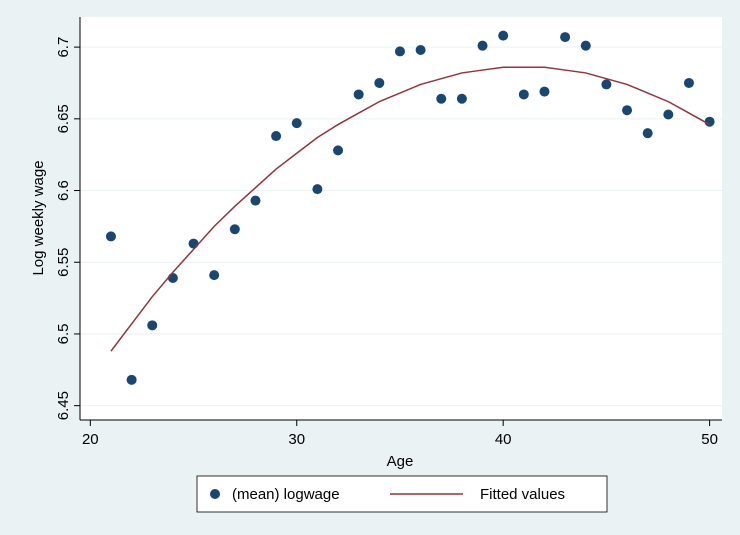  Describe the element at coordinates (63, 47) in the screenshot. I see `y-tick-label: 6.7` at that location.